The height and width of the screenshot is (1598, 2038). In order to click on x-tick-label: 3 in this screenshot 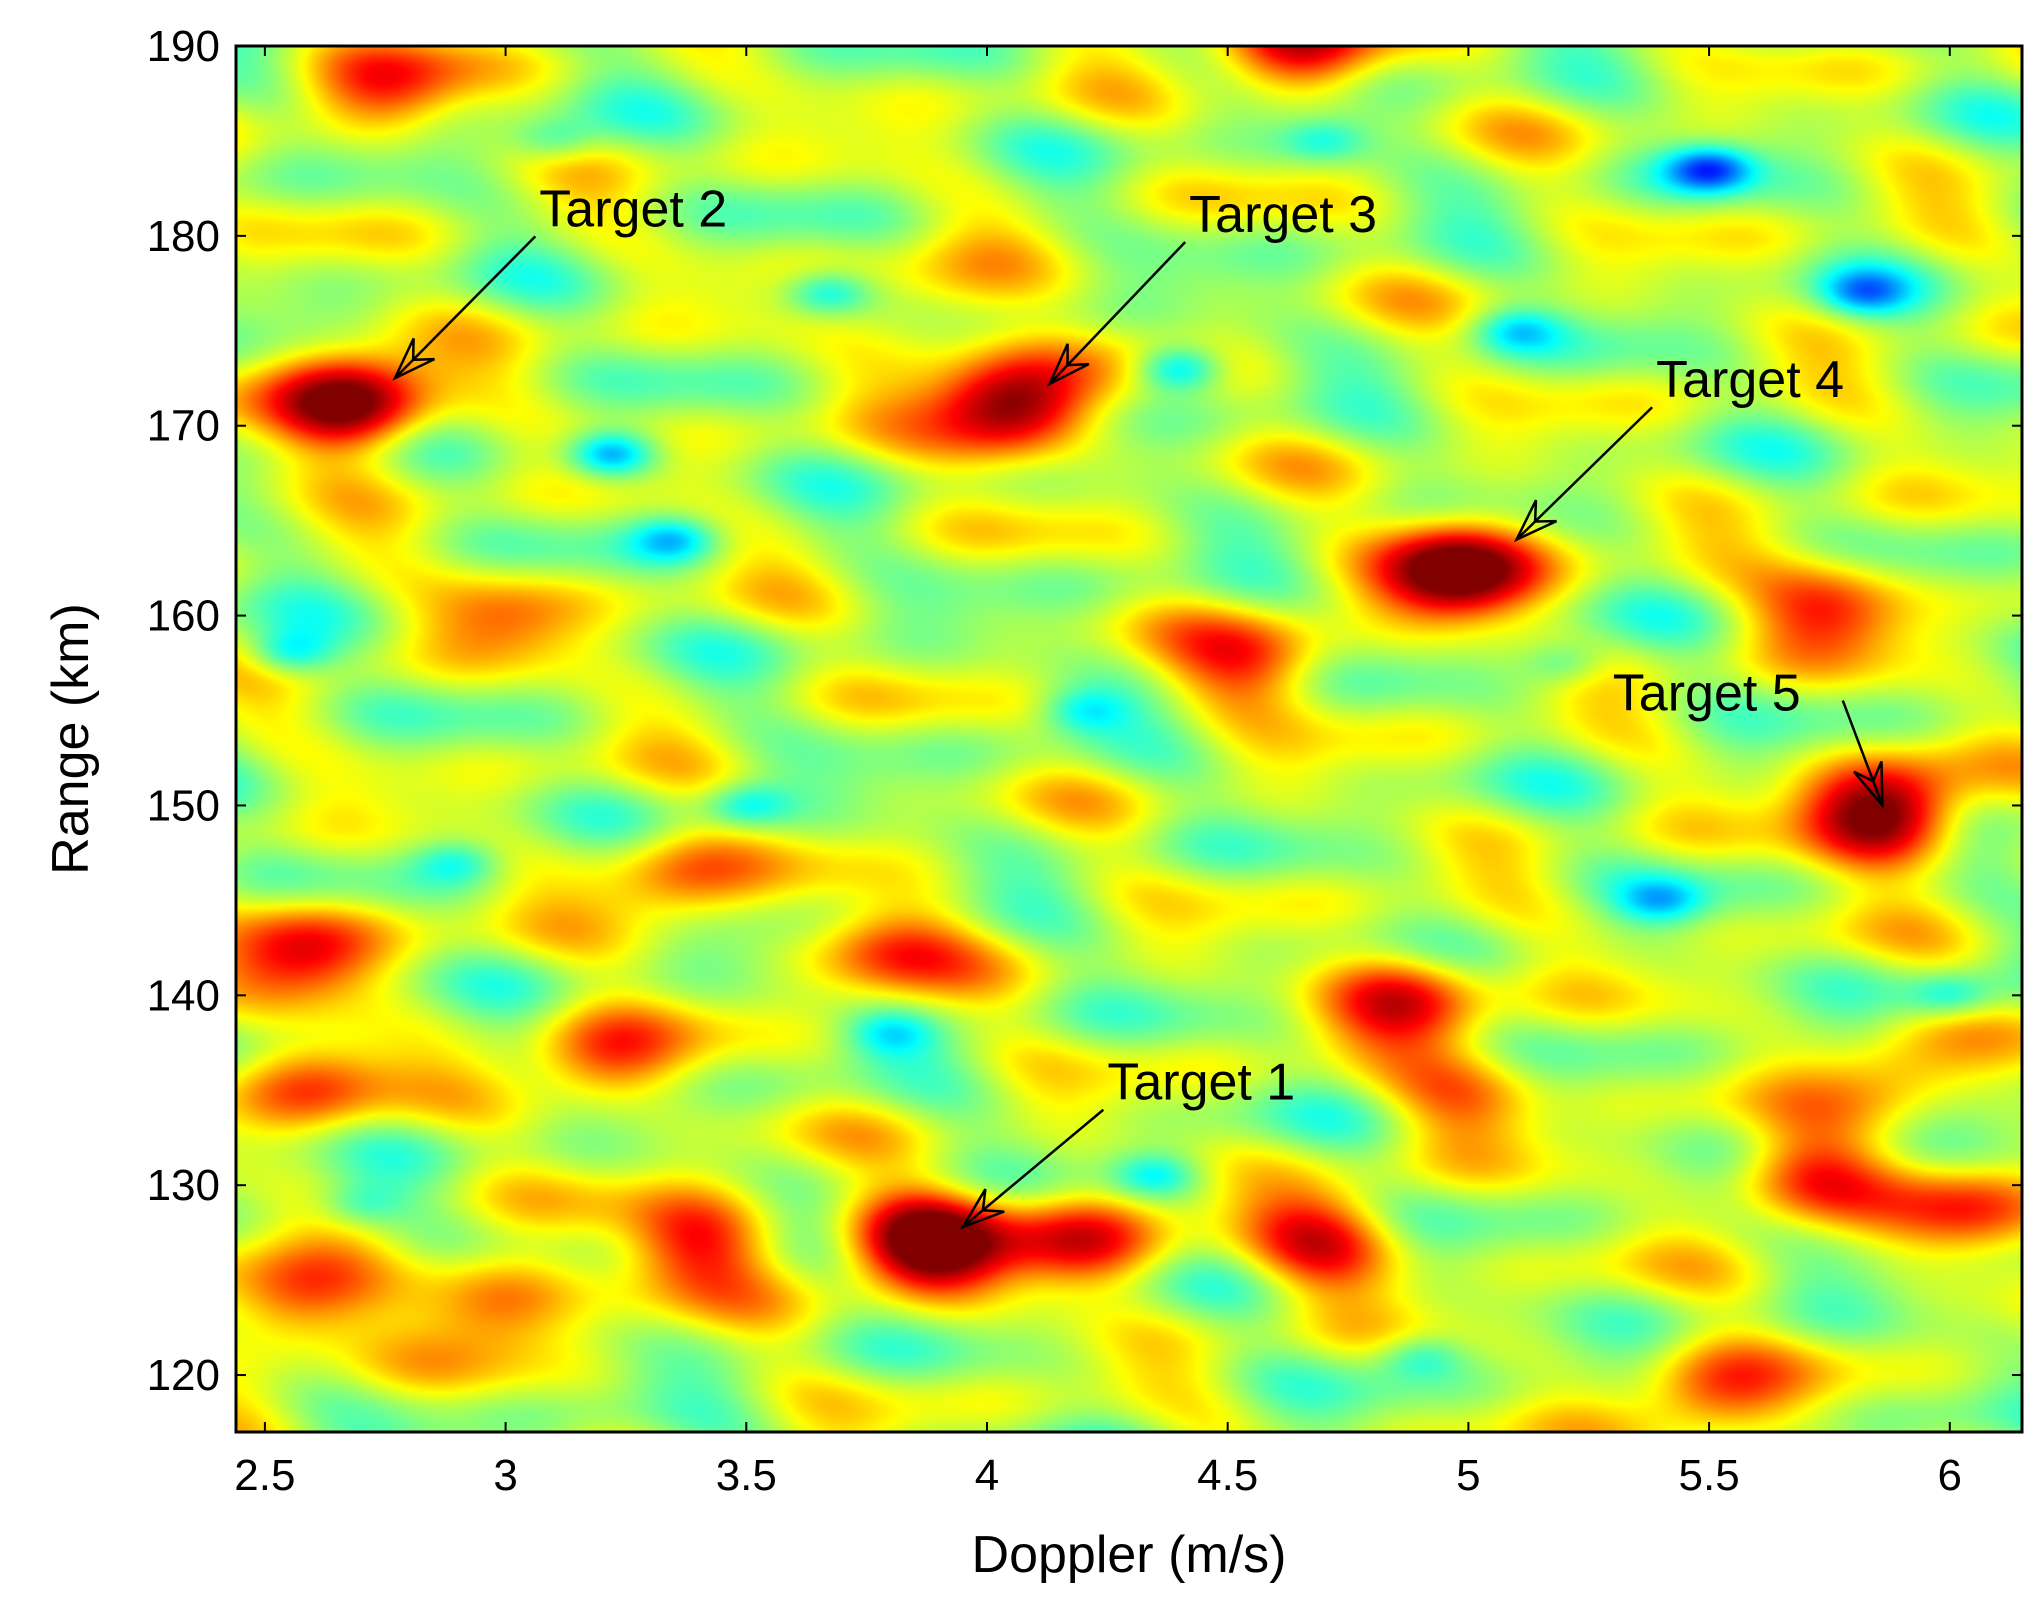, I will do `click(505, 1475)`.